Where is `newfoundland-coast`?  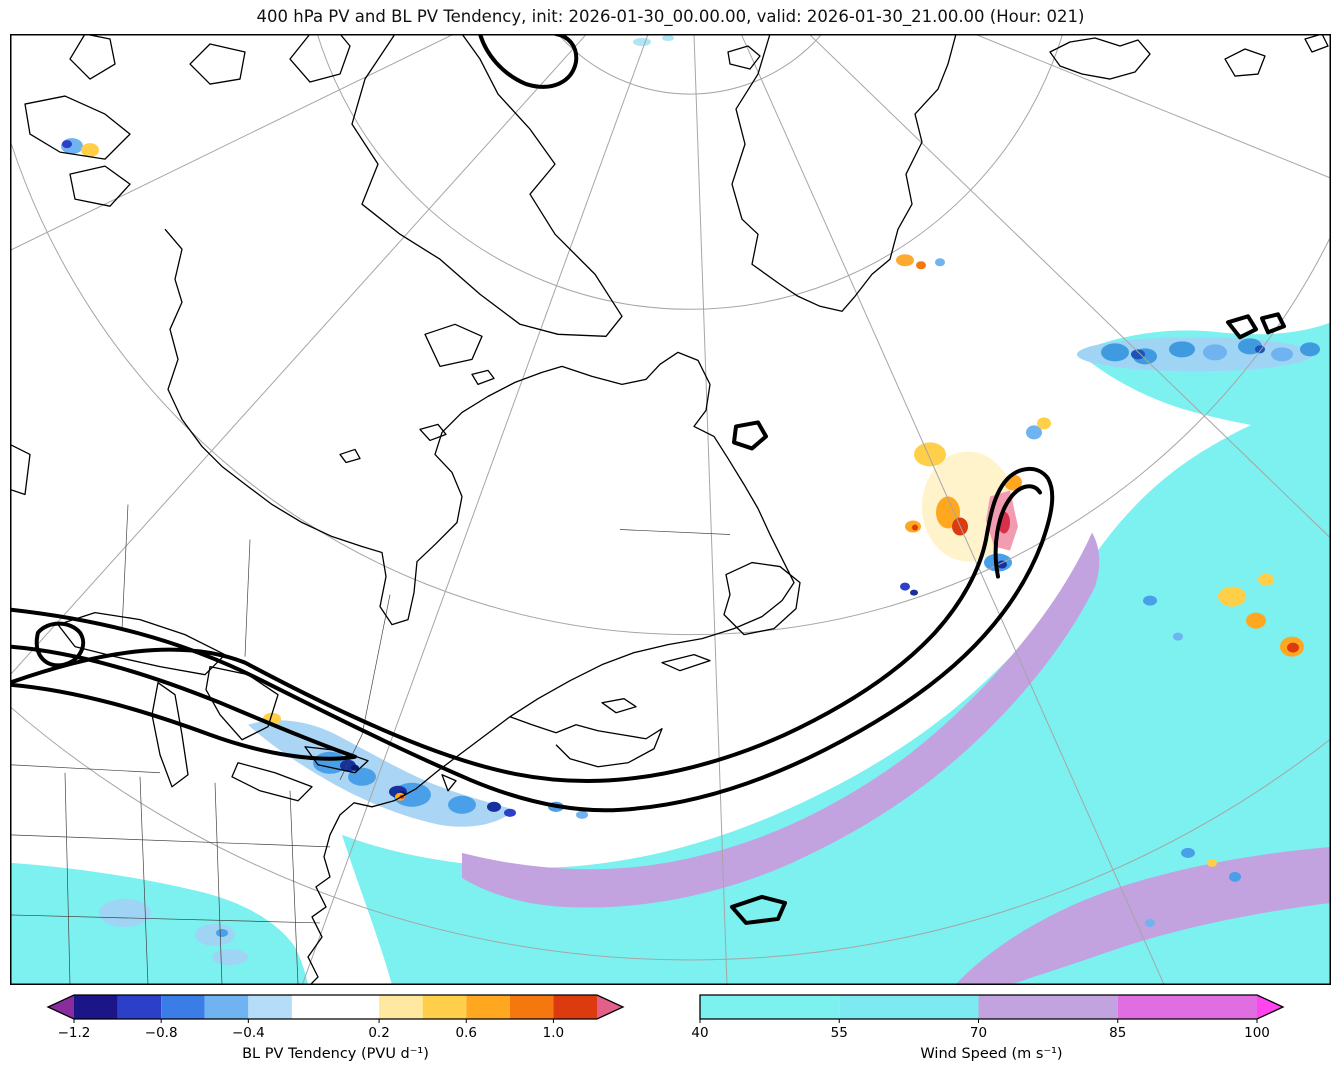
newfoundland-coast is located at coordinates (762, 598).